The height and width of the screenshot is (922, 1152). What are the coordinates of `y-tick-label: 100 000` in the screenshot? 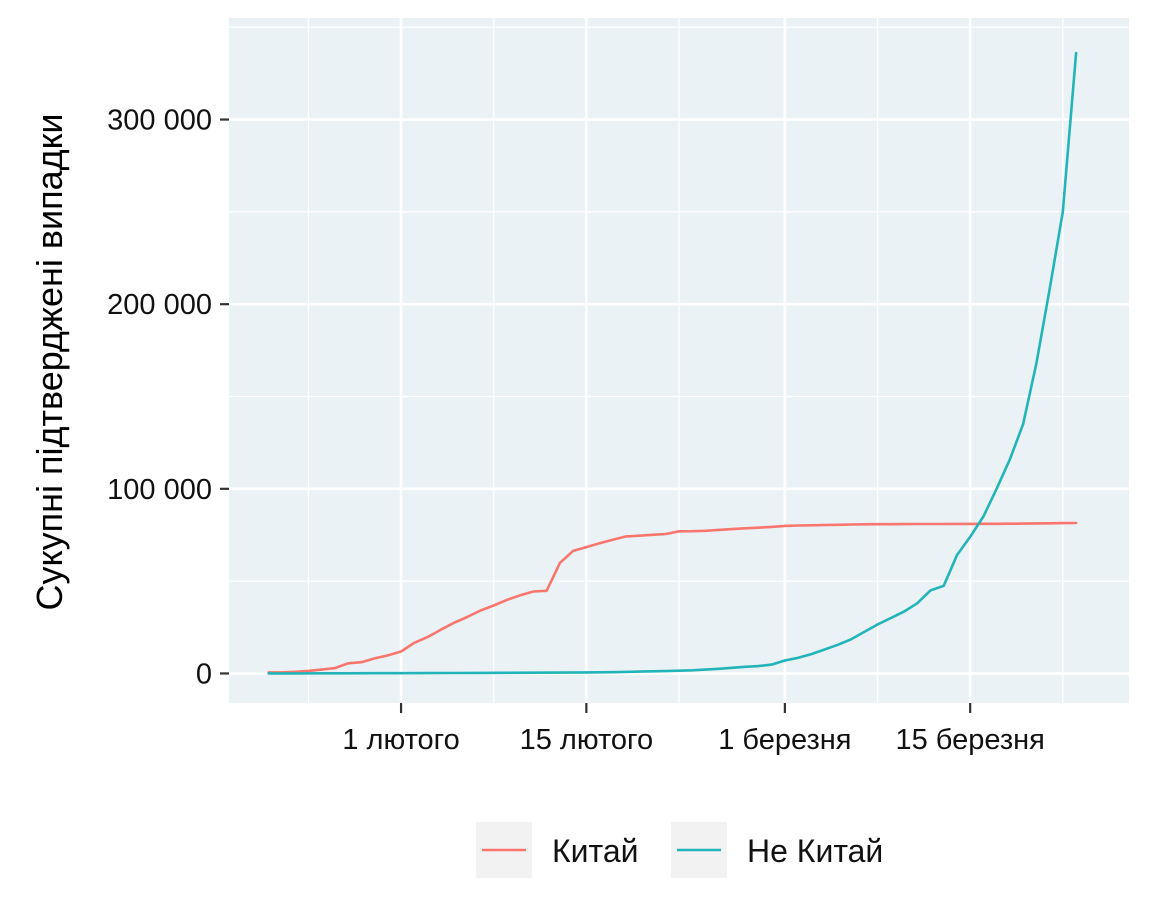 It's located at (159, 490).